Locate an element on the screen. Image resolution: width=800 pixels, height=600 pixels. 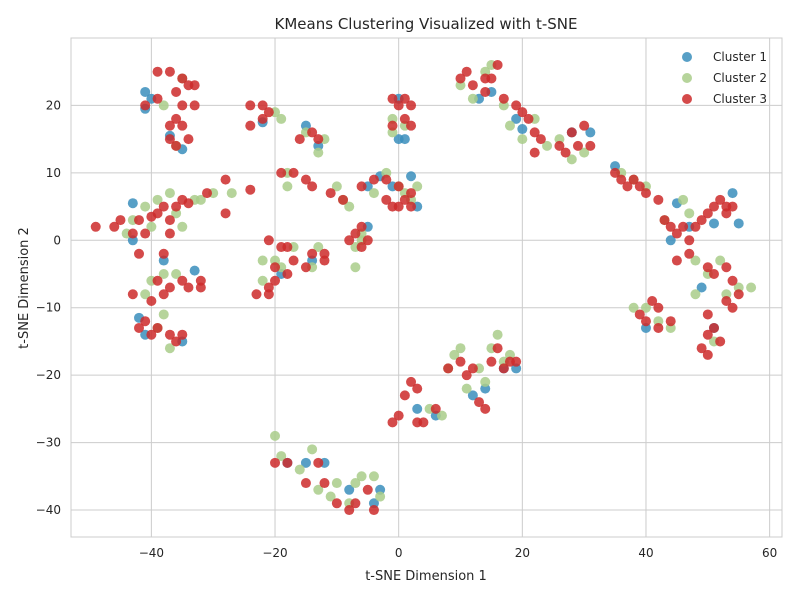
y-axis-label: t-SNE Dimension 2 is located at coordinates (24, 288).